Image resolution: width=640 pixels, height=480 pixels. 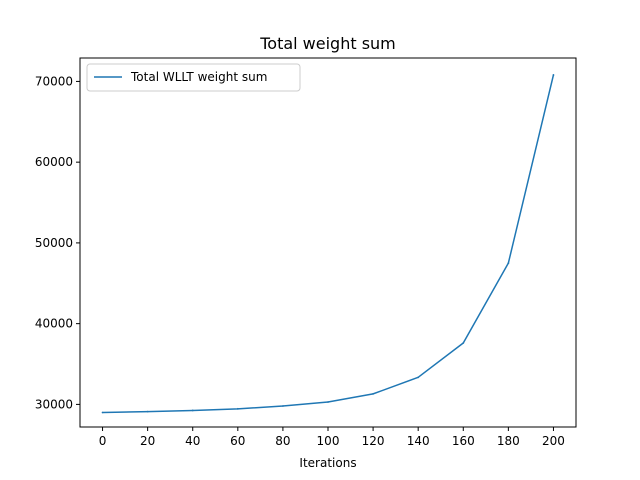 I want to click on y-tick-label: 70000, so click(x=54, y=81).